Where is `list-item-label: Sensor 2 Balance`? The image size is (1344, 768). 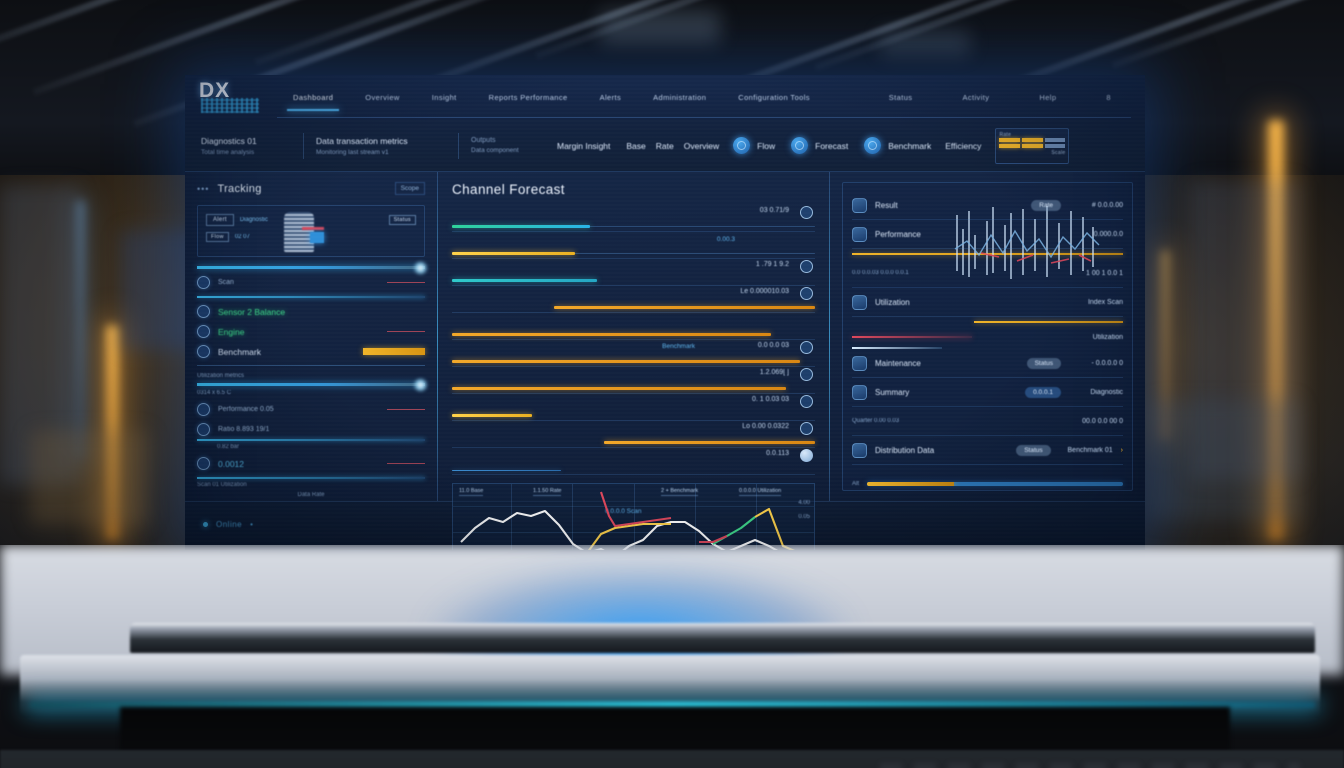 list-item-label: Sensor 2 Balance is located at coordinates (252, 311).